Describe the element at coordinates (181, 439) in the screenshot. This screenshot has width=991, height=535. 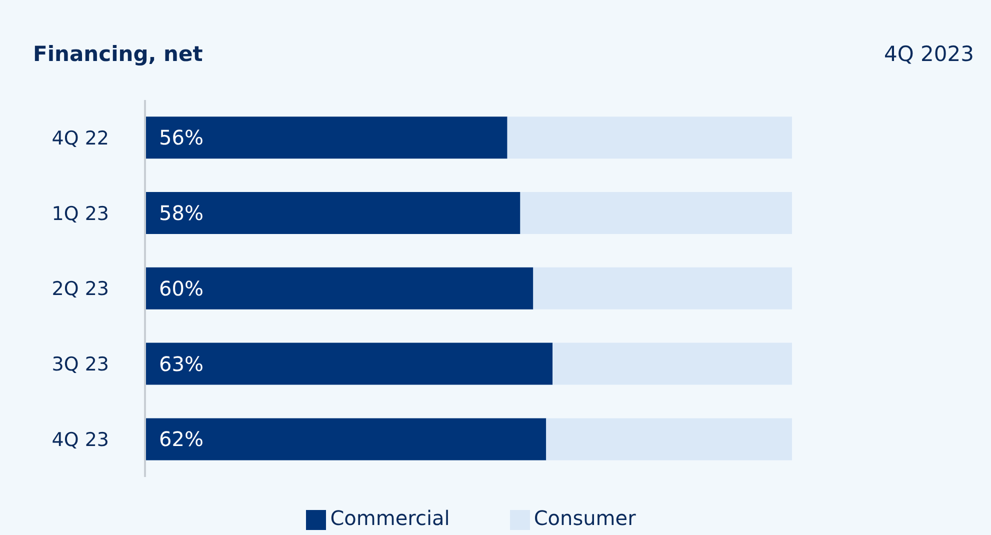
I see `data-label: 62%` at that location.